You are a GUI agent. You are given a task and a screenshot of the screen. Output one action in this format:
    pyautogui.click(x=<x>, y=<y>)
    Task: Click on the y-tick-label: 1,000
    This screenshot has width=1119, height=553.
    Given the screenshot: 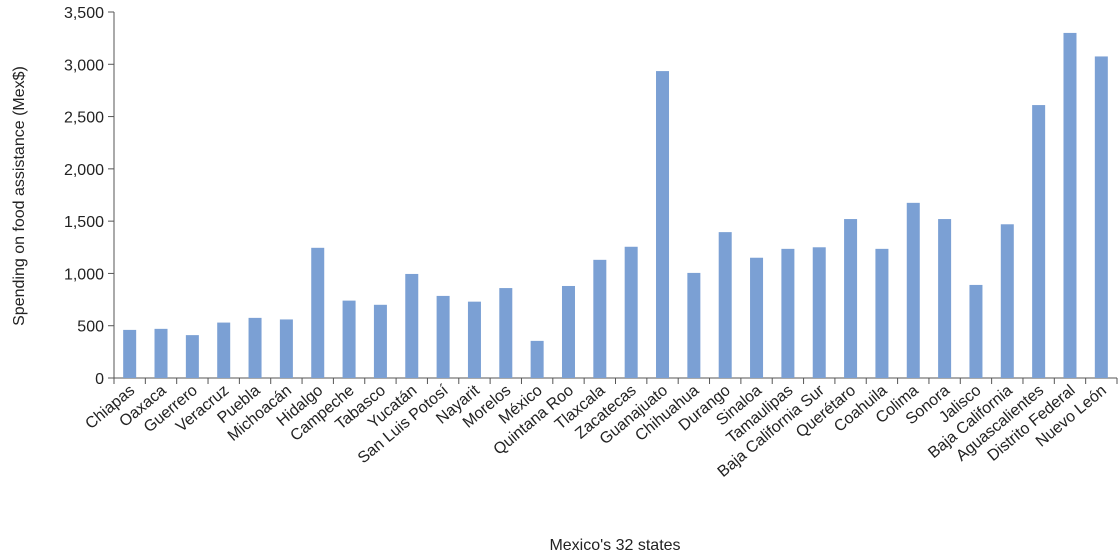 What is the action you would take?
    pyautogui.click(x=84, y=274)
    